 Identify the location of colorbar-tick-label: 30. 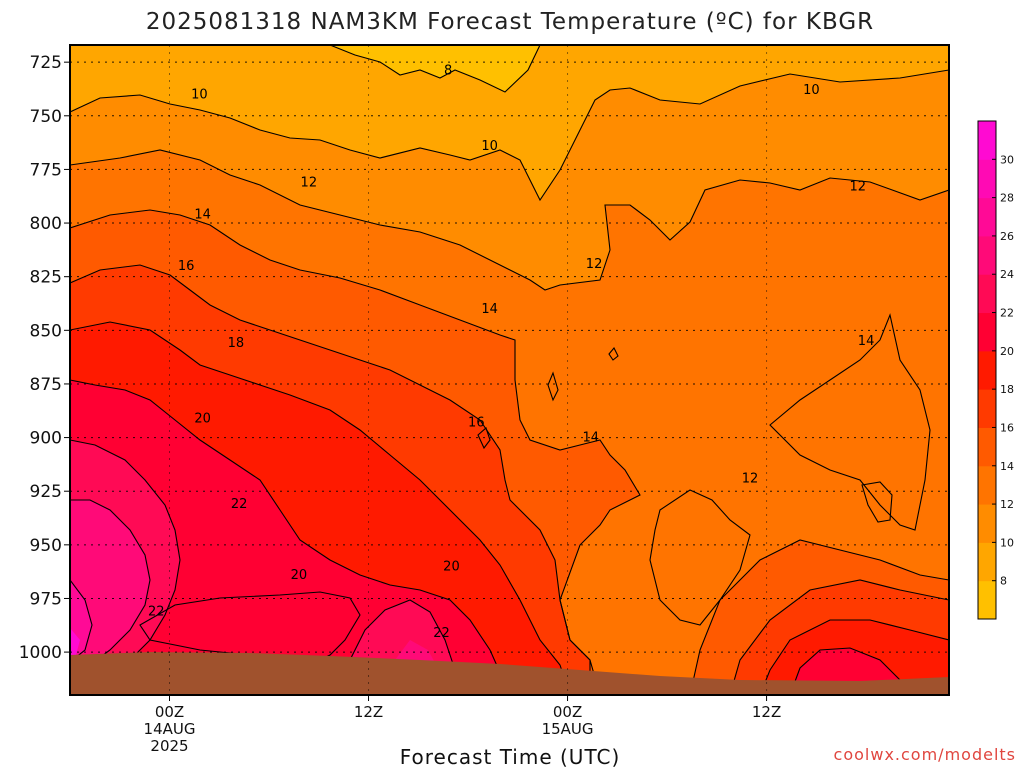
(1007, 159).